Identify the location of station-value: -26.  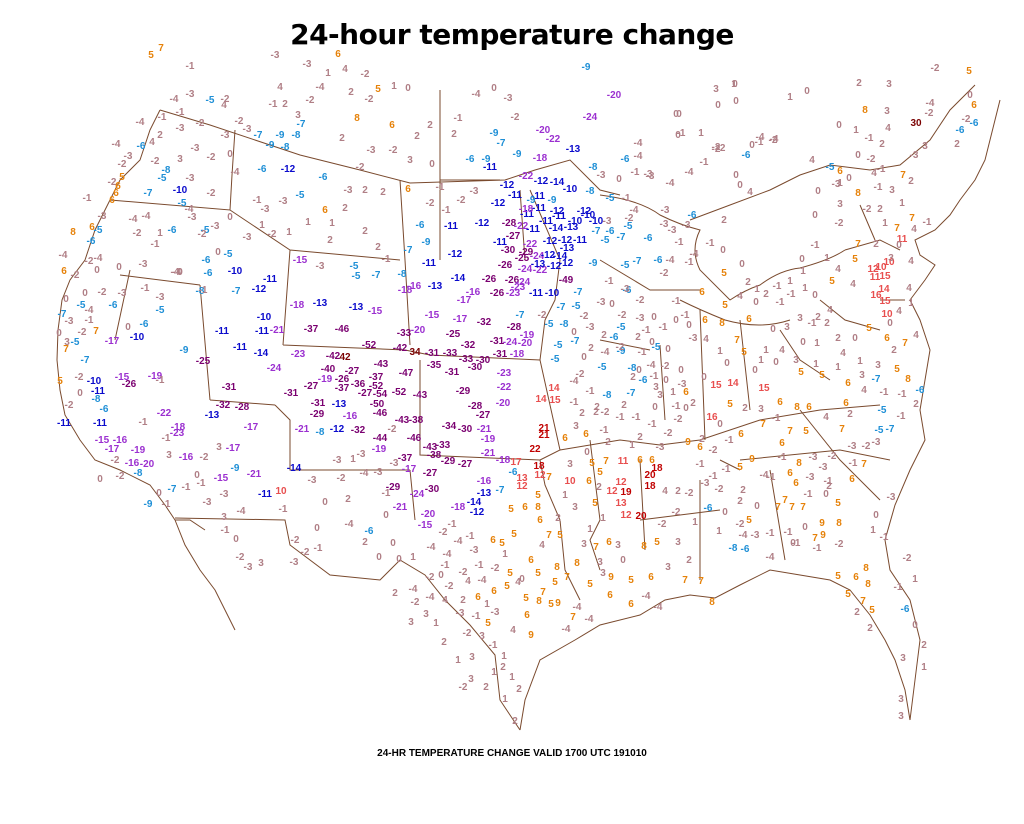
(512, 280).